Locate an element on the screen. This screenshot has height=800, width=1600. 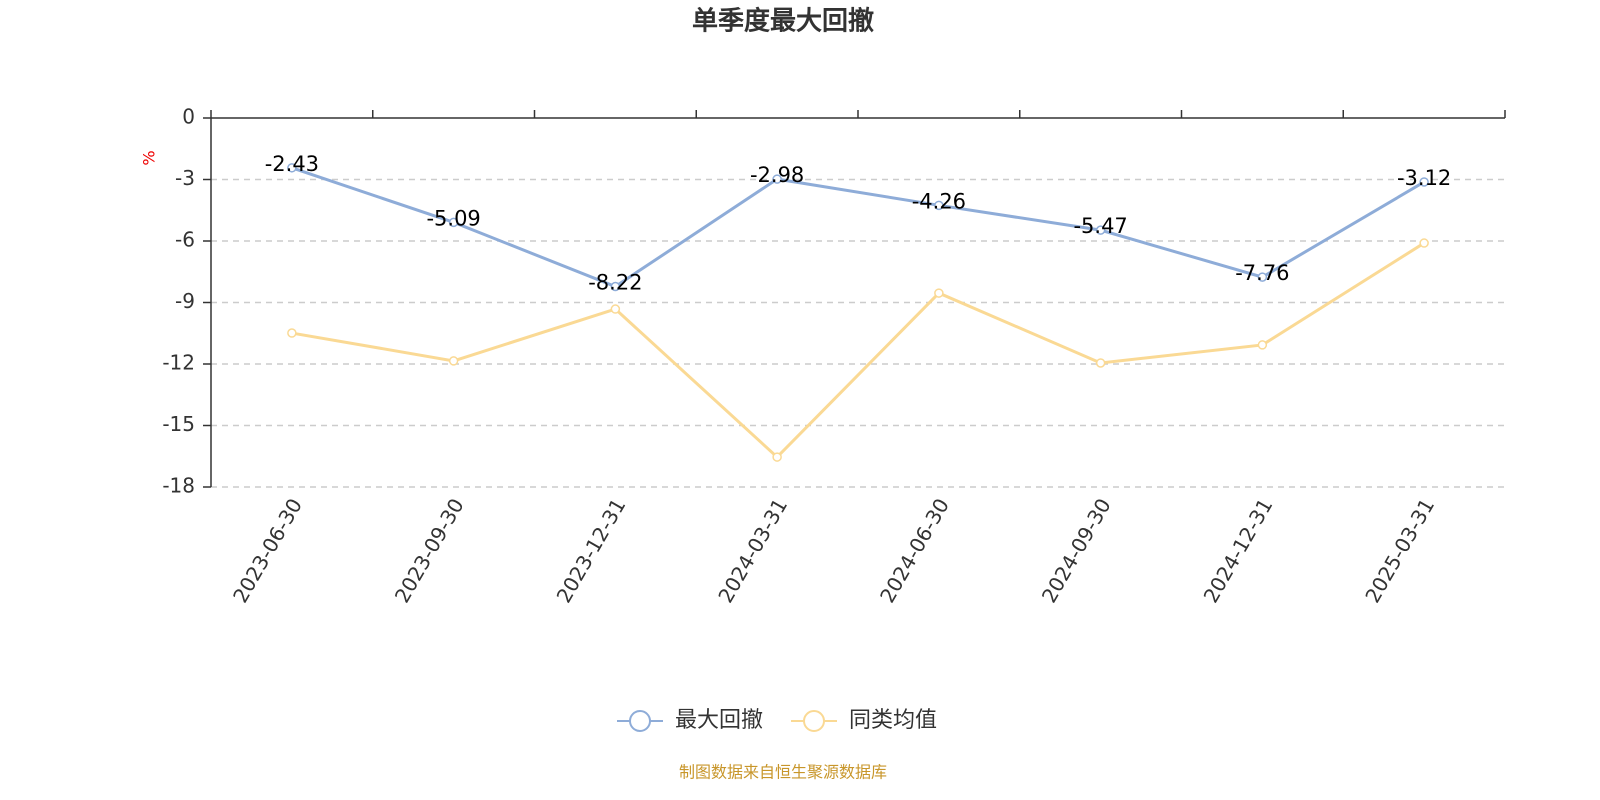
y-tick-label: -15 is located at coordinates (178, 424).